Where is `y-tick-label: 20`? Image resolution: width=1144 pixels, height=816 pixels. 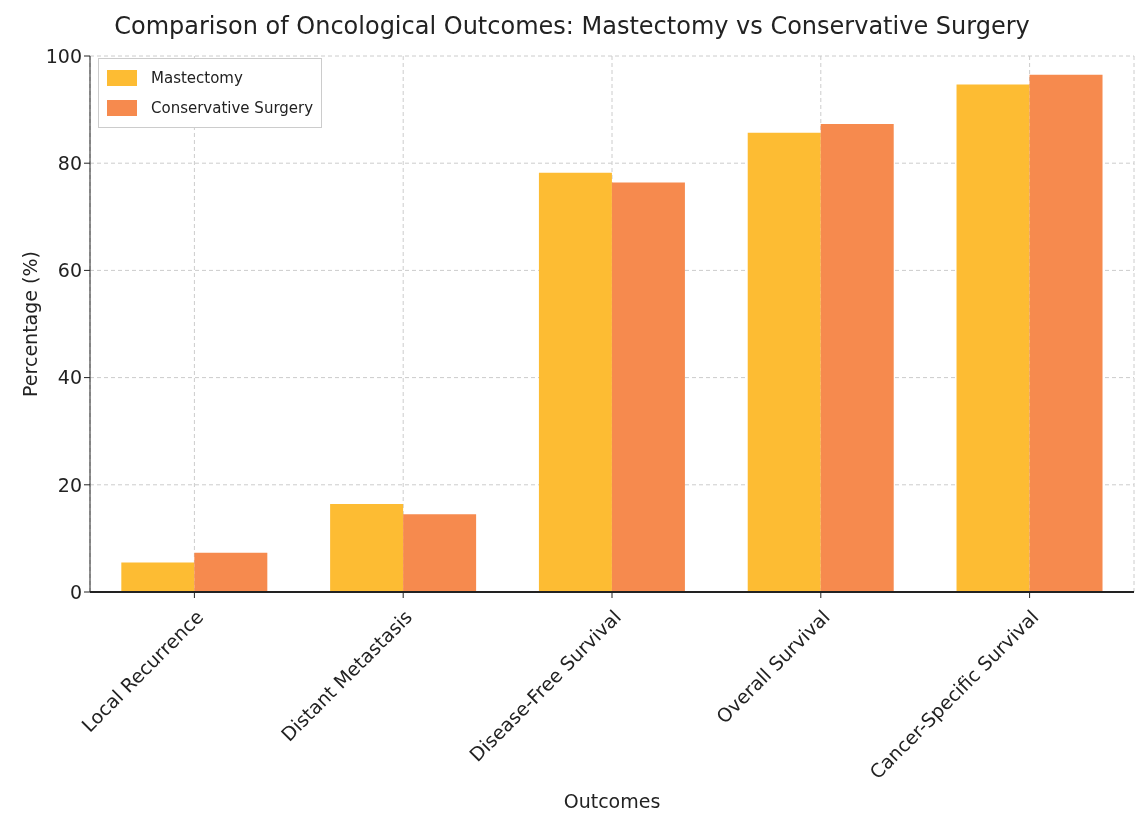
y-tick-label: 20 is located at coordinates (69, 484).